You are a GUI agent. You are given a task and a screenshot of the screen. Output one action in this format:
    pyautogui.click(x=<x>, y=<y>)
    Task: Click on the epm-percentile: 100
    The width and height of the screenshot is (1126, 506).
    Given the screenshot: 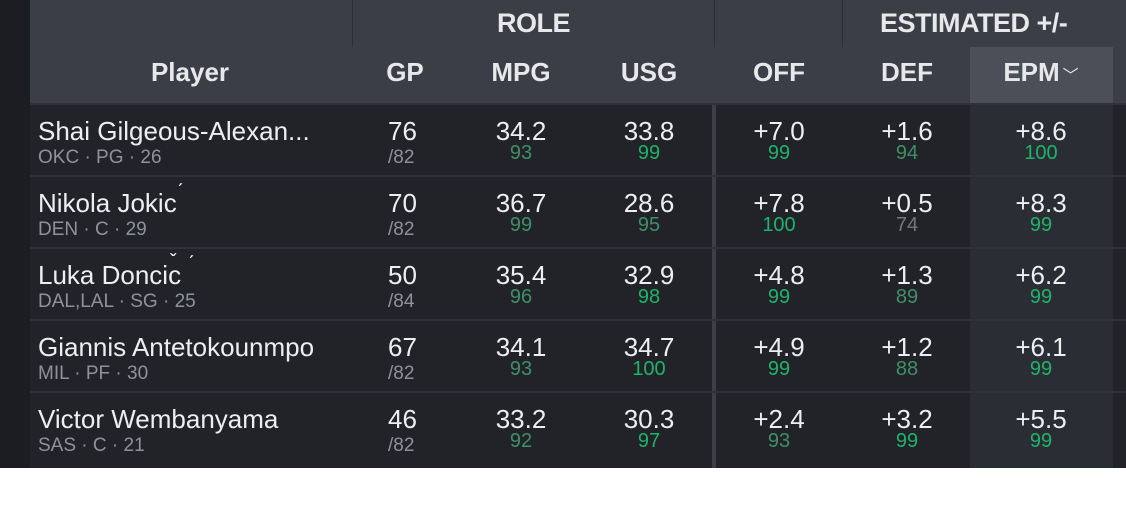 What is the action you would take?
    pyautogui.click(x=1041, y=153)
    